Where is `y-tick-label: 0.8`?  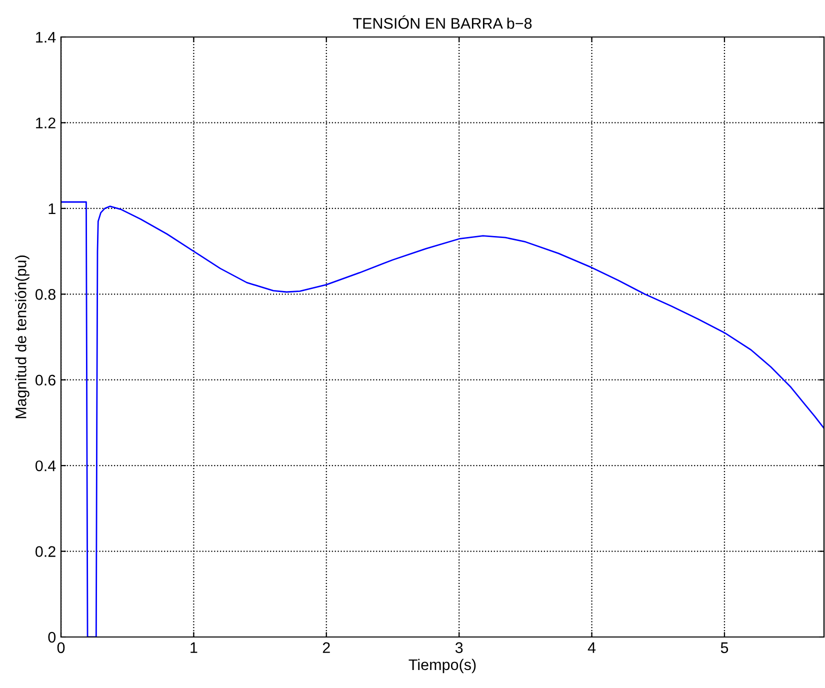 y-tick-label: 0.8 is located at coordinates (46, 294).